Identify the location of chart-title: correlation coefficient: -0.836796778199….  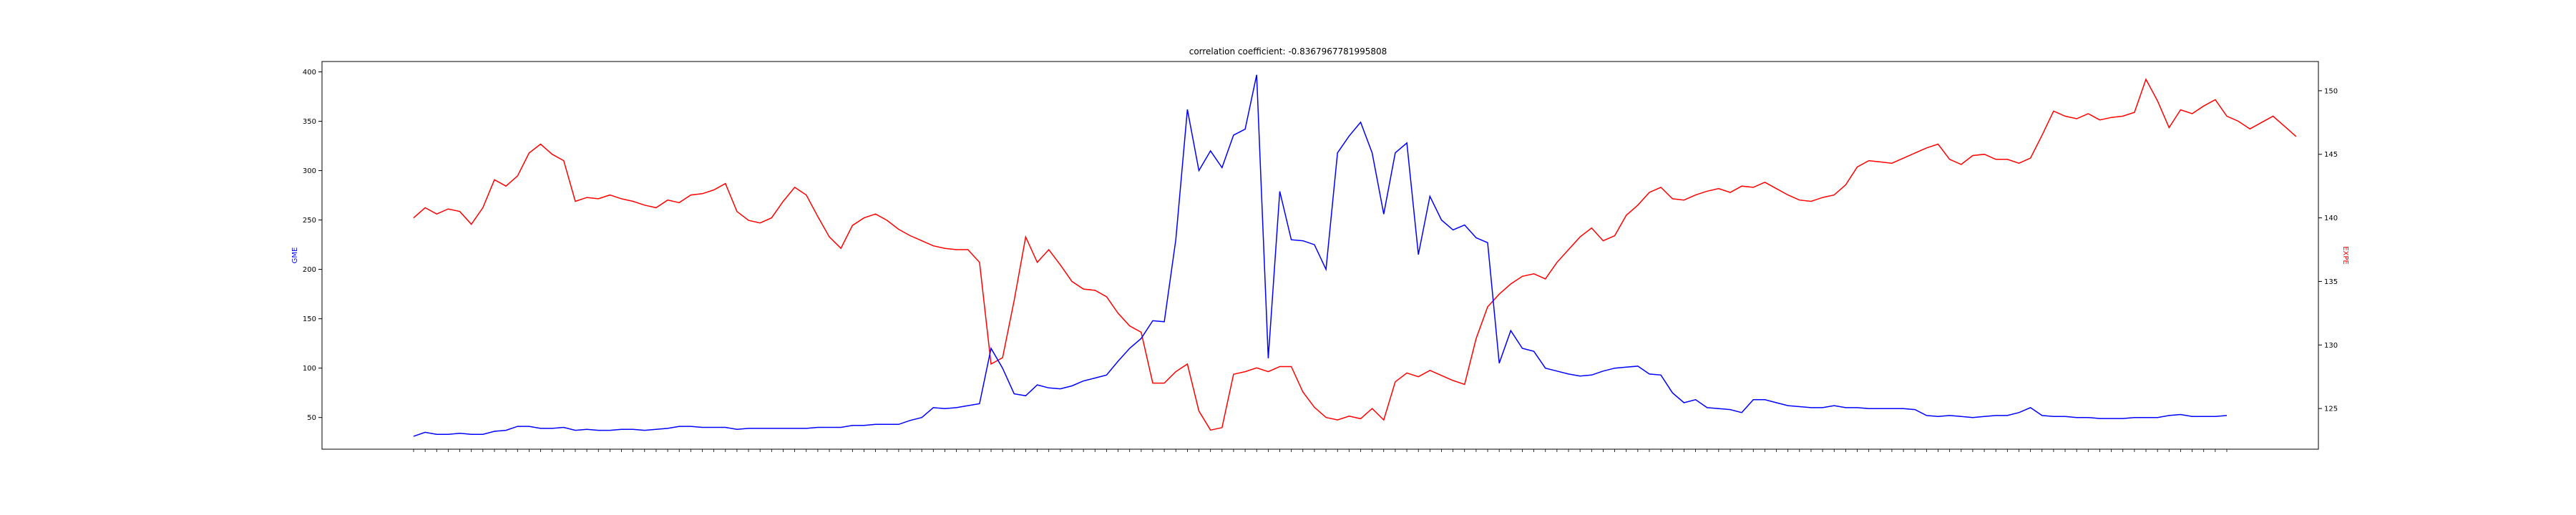
(1288, 51).